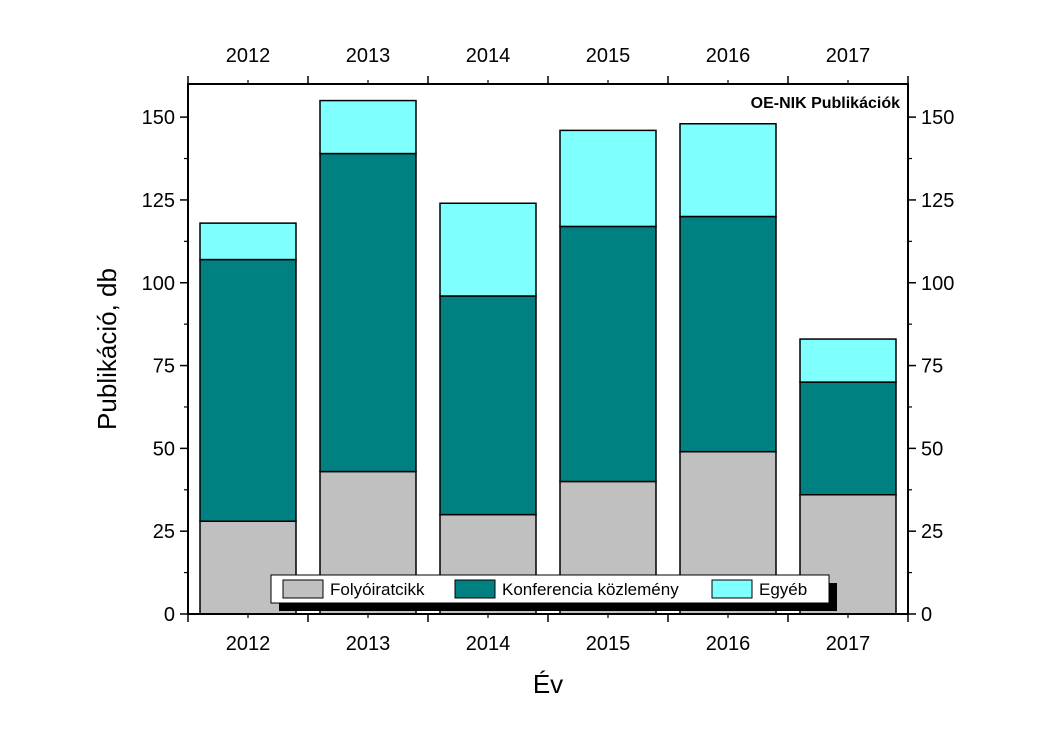 Image resolution: width=1056 pixels, height=737 pixels. I want to click on legend: Folyóiratcikk Konferencia közlemény Egyéb, so click(553, 592).